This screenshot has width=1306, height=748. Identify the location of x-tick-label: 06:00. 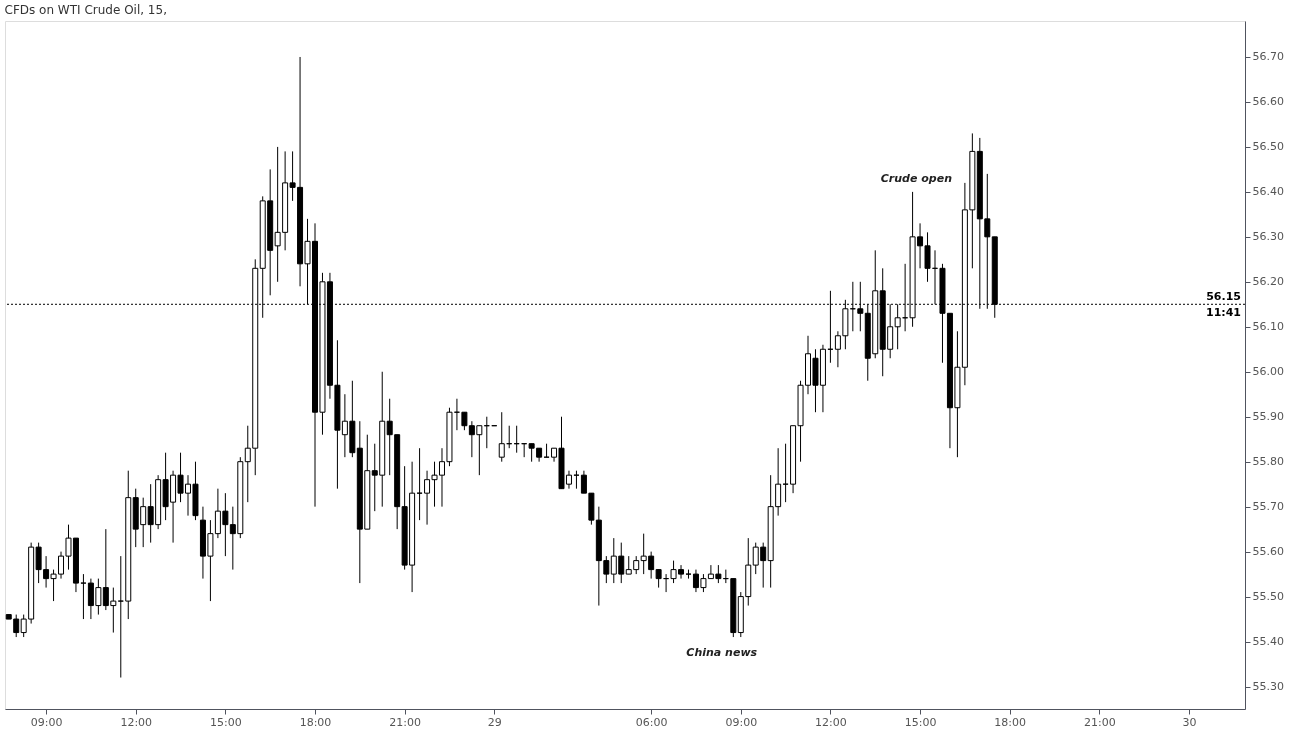
(651, 722).